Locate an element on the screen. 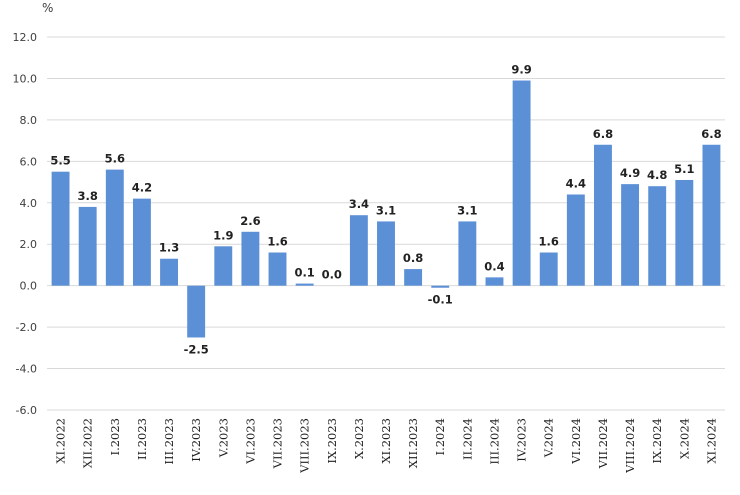 Image resolution: width=740 pixels, height=495 pixels. y-tick-label: -4.0 is located at coordinates (26, 369).